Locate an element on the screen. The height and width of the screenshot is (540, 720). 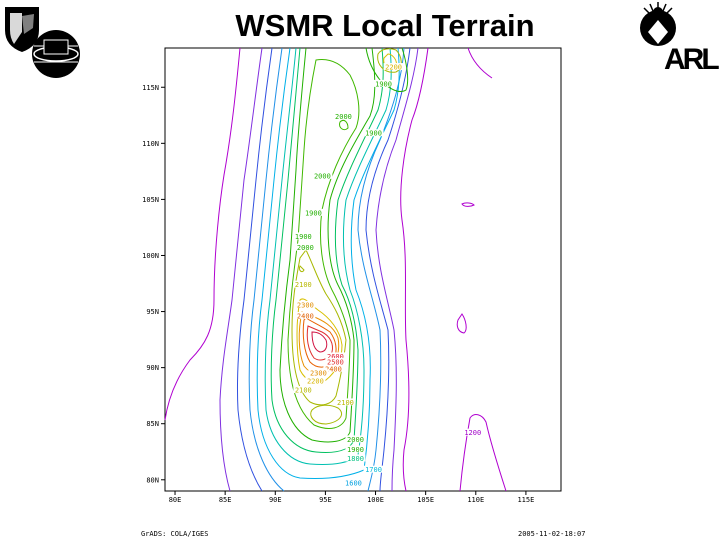
contour-label: 2600 is located at coordinates (335, 357).